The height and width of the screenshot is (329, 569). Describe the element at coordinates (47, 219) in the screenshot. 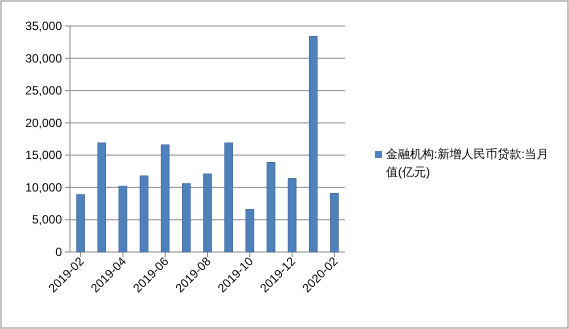

I see `y-tick-label: 5,000` at that location.